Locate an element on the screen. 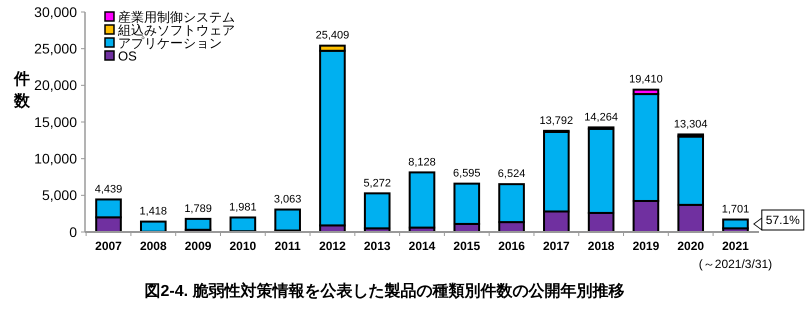 This screenshot has width=809, height=324. x-tick-label: 2009 is located at coordinates (198, 246).